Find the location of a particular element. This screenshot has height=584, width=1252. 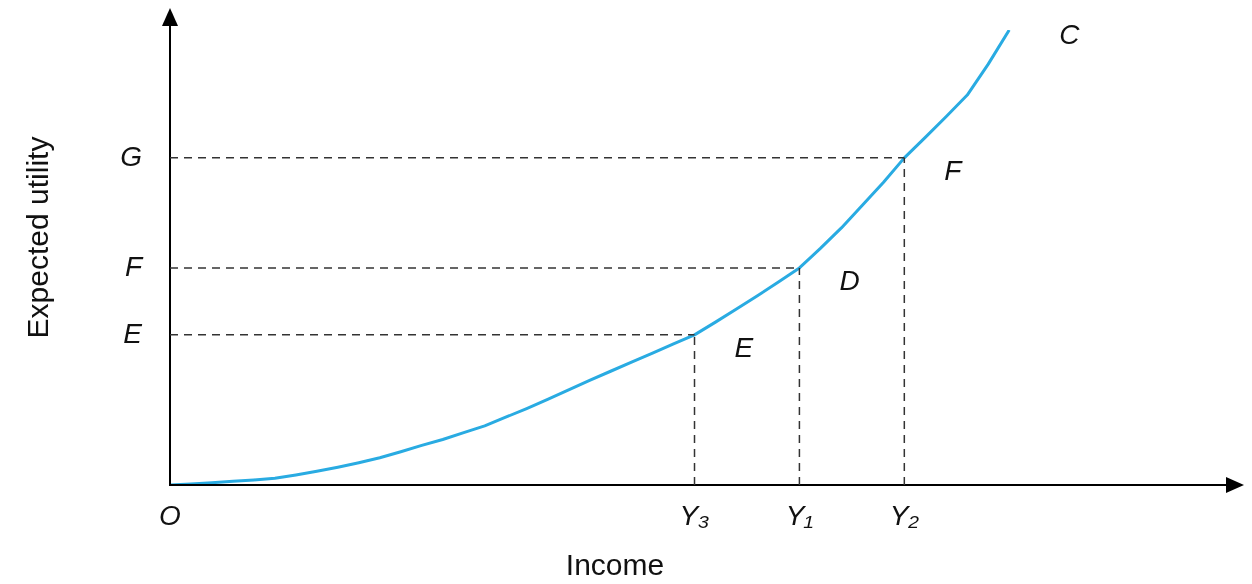

annotation: E is located at coordinates (744, 347).